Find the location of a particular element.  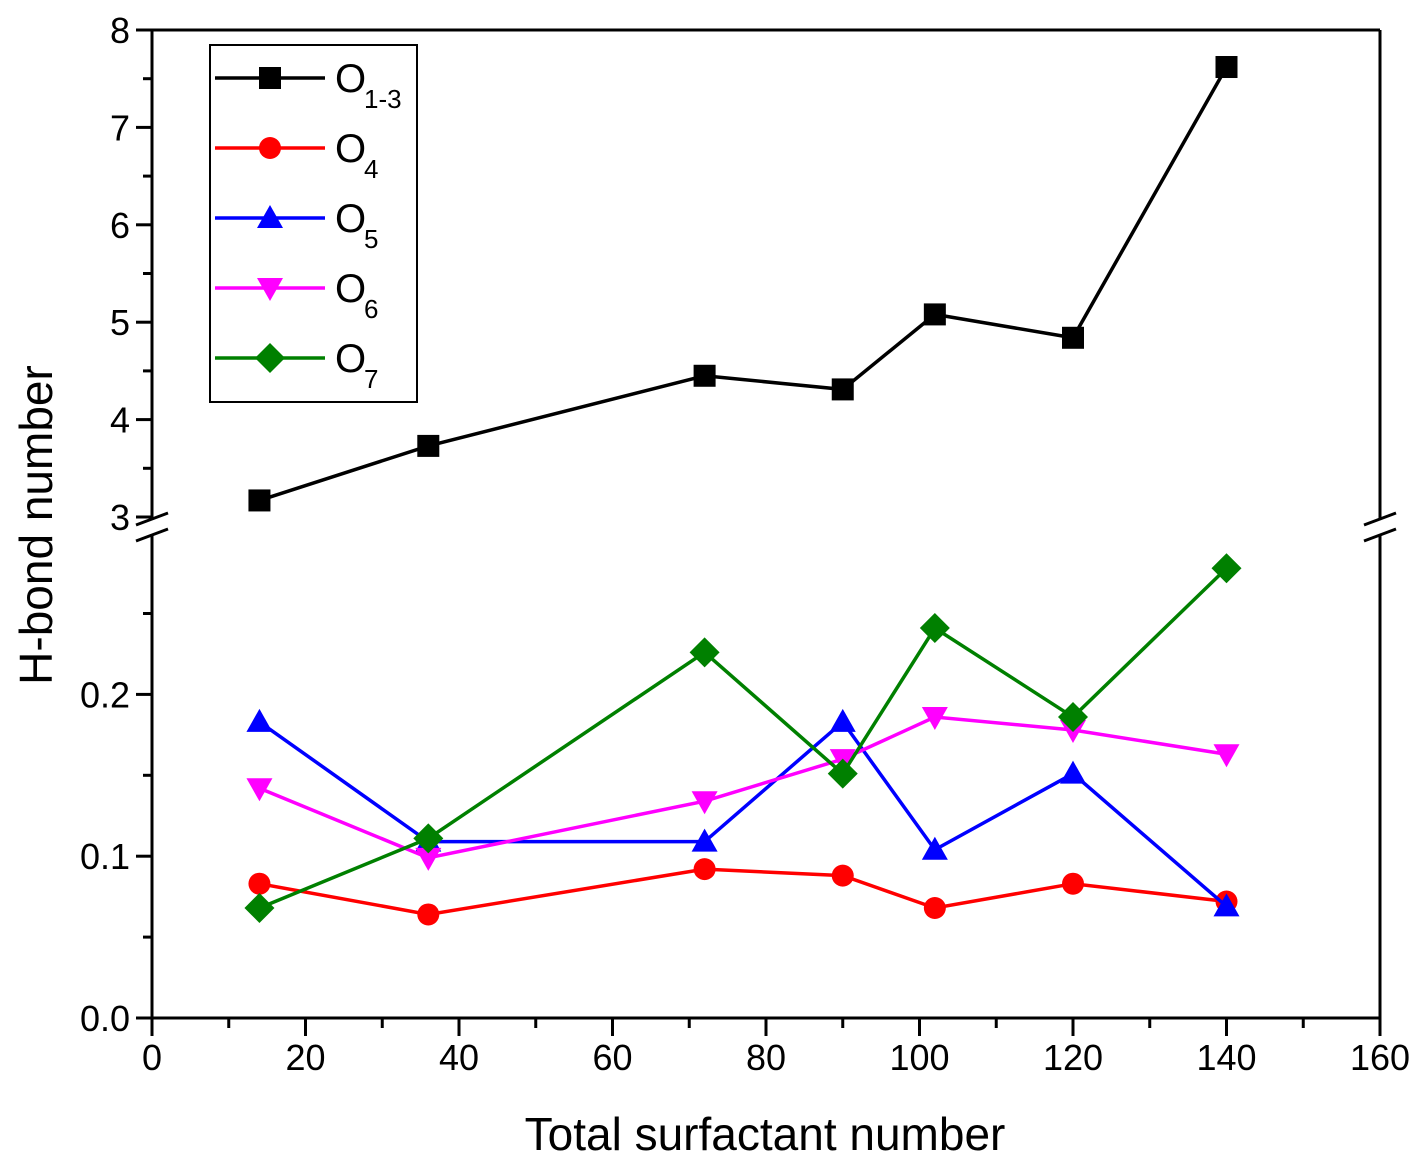

x-tick-label: 60 is located at coordinates (612, 1057).